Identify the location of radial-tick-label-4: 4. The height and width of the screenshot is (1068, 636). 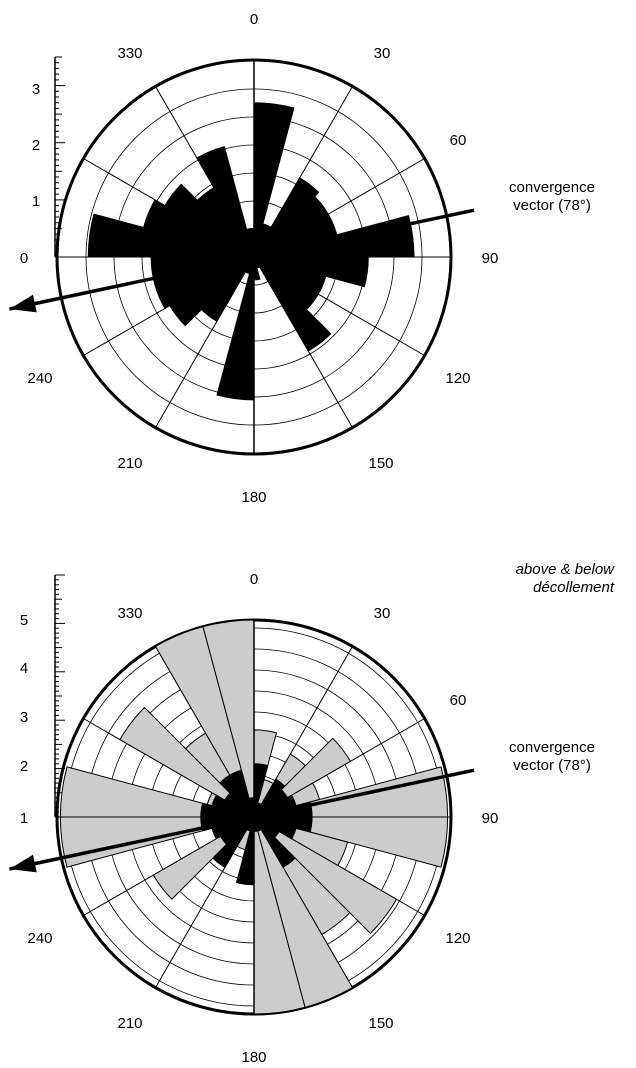
(24, 668).